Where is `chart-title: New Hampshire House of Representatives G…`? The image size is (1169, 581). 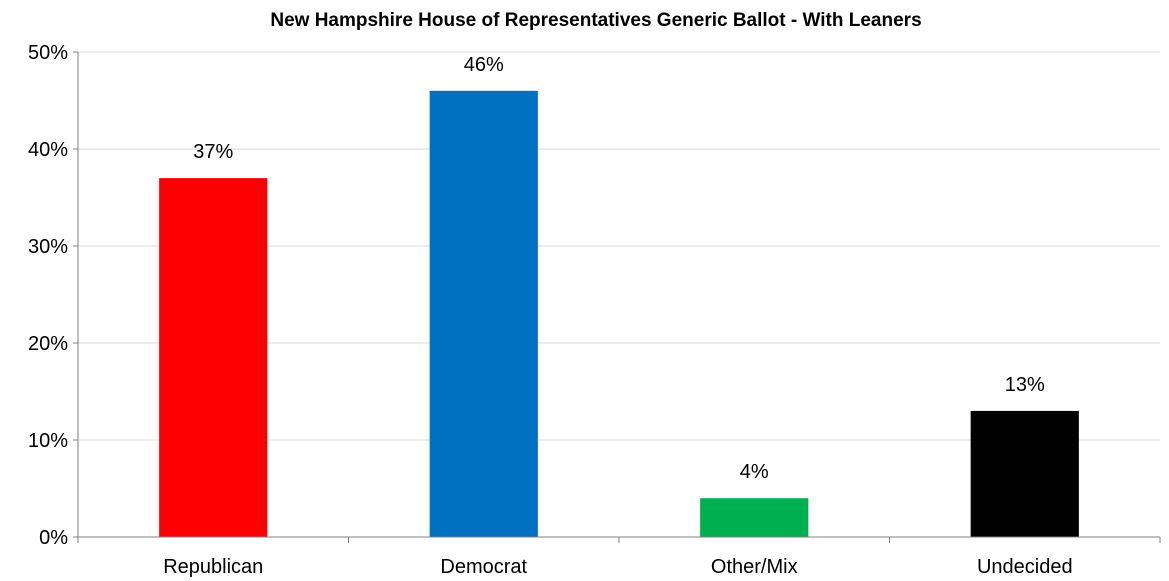 chart-title: New Hampshire House of Representatives G… is located at coordinates (595, 20).